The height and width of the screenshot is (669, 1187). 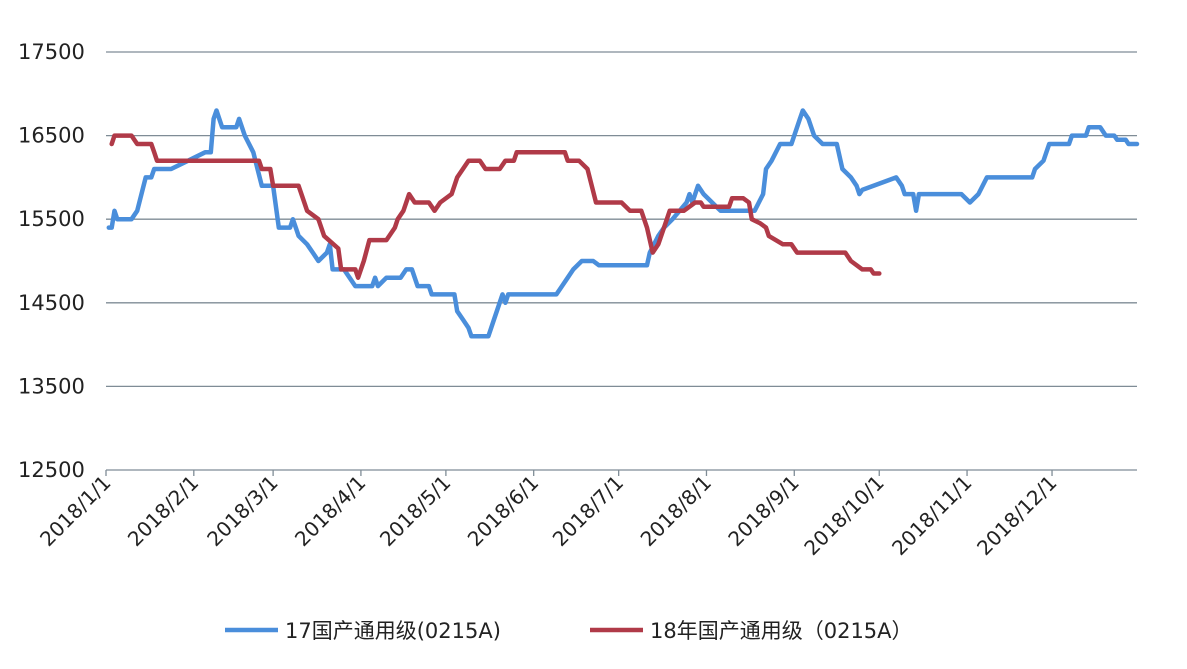 What do you see at coordinates (75, 511) in the screenshot?
I see `x-tick-label: 2018/1/1` at bounding box center [75, 511].